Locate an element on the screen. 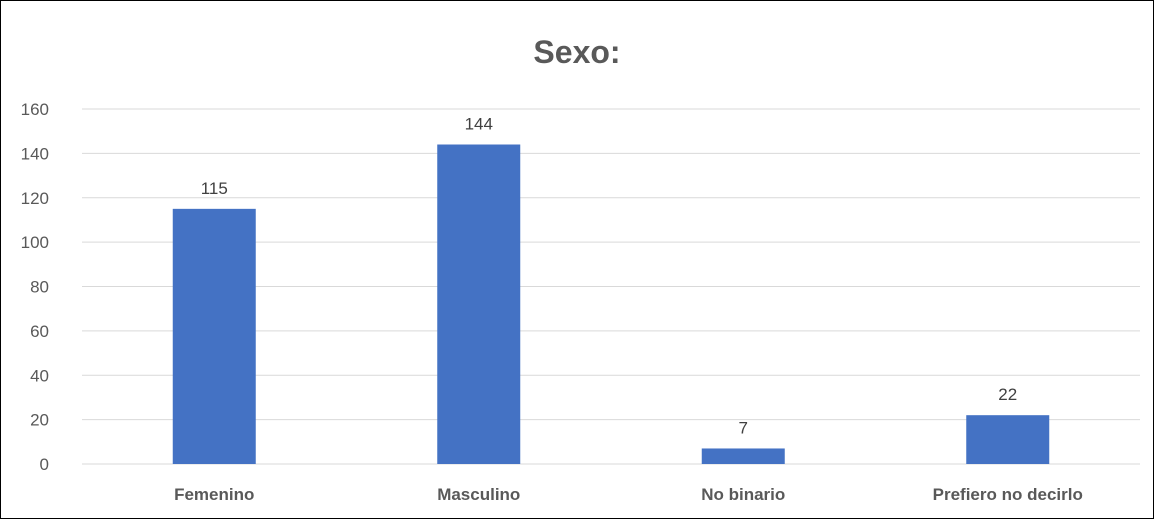 The height and width of the screenshot is (519, 1154). category-label: Masculino is located at coordinates (478, 494).